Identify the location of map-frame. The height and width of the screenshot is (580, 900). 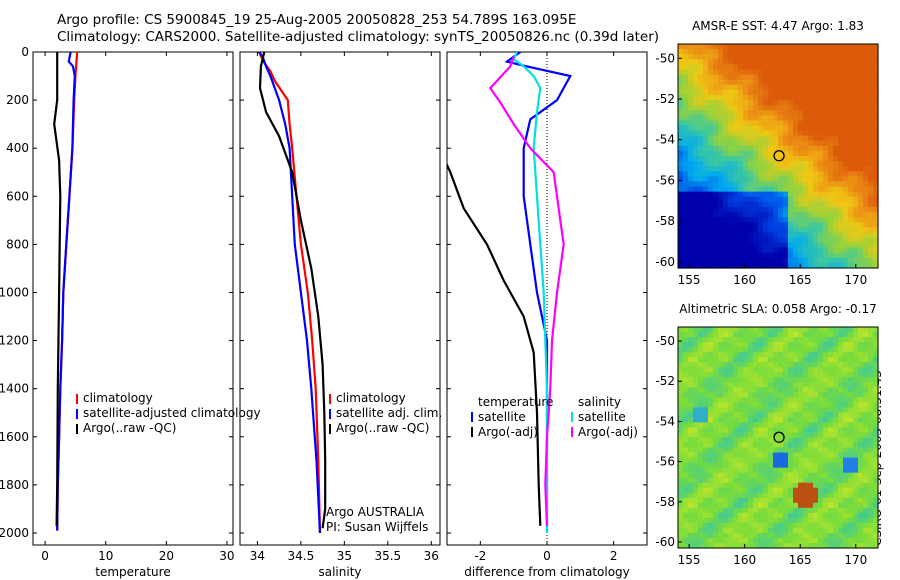
(778, 437).